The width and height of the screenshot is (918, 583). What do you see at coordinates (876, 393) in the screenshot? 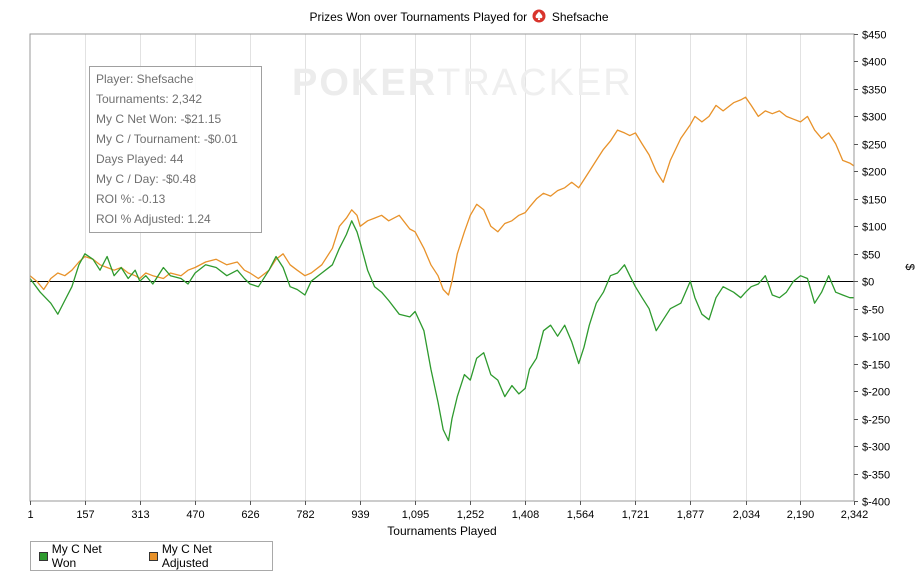
I see `y-tick-label: $-200` at bounding box center [876, 393].